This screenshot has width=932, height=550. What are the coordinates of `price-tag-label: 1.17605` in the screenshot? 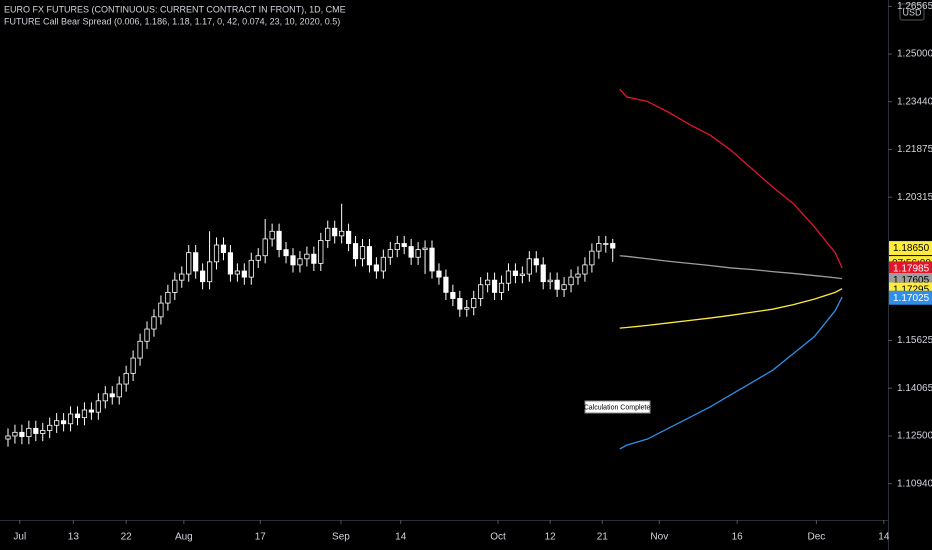 It's located at (911, 280).